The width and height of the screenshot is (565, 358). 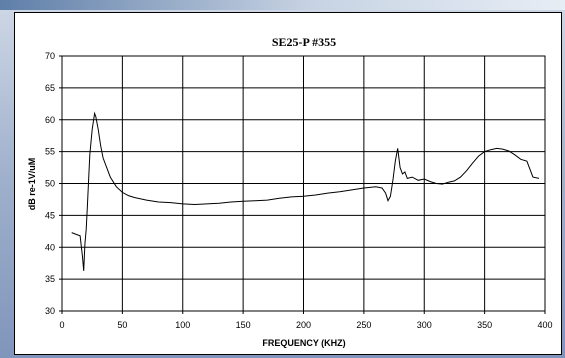 I want to click on x-tick-label: 50, so click(x=122, y=325).